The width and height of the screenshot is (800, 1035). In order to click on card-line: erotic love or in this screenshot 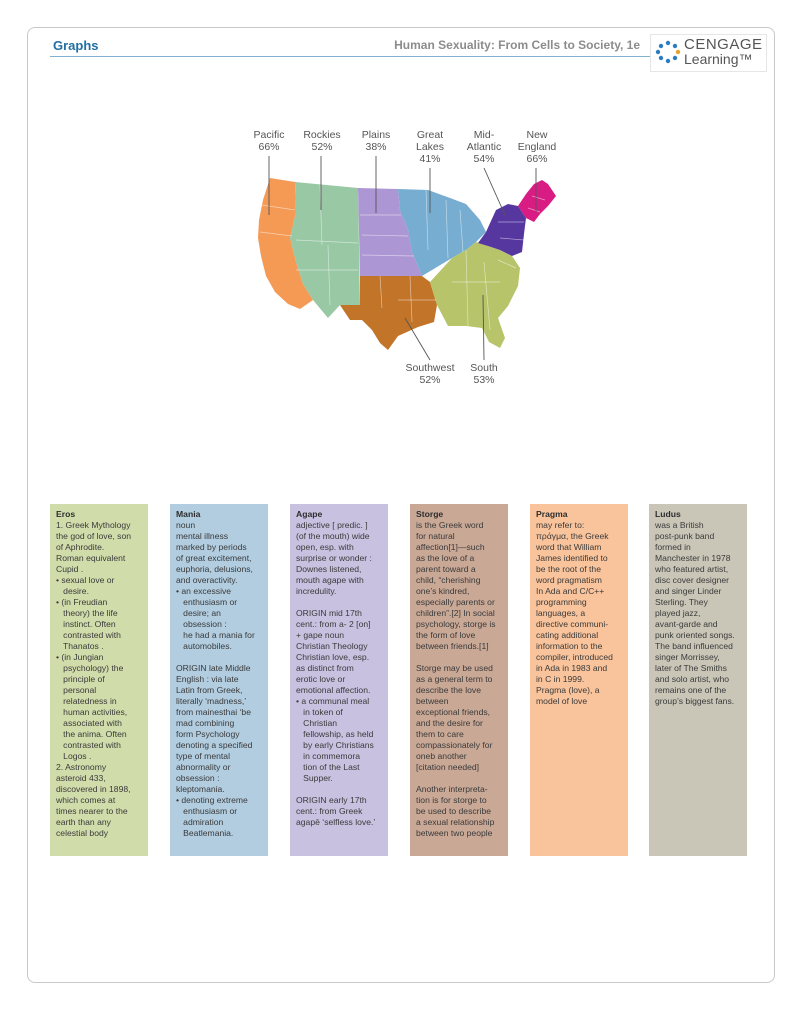, I will do `click(321, 679)`.